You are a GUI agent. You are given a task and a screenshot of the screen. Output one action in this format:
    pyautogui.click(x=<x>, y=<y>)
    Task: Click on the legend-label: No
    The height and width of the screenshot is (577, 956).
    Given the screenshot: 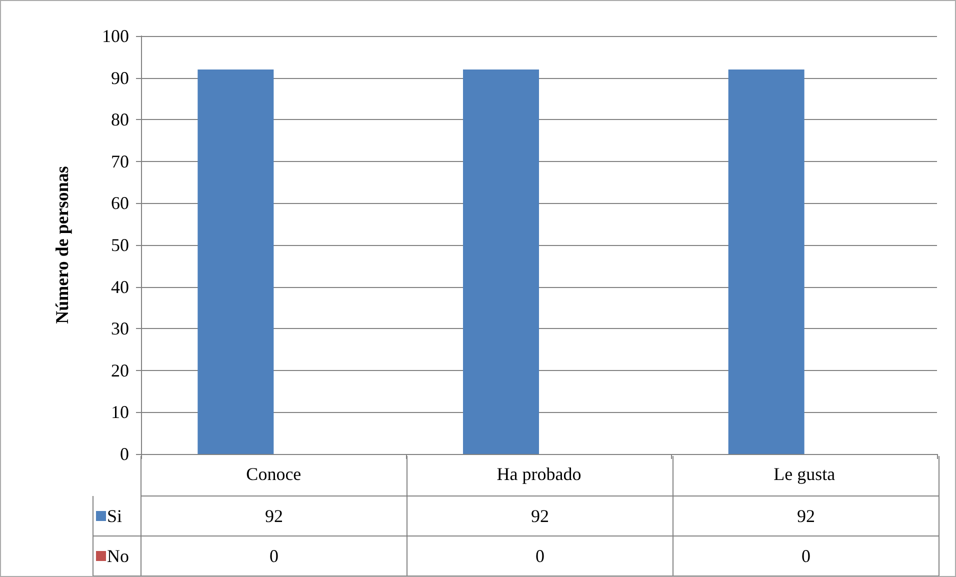 What is the action you would take?
    pyautogui.click(x=118, y=556)
    